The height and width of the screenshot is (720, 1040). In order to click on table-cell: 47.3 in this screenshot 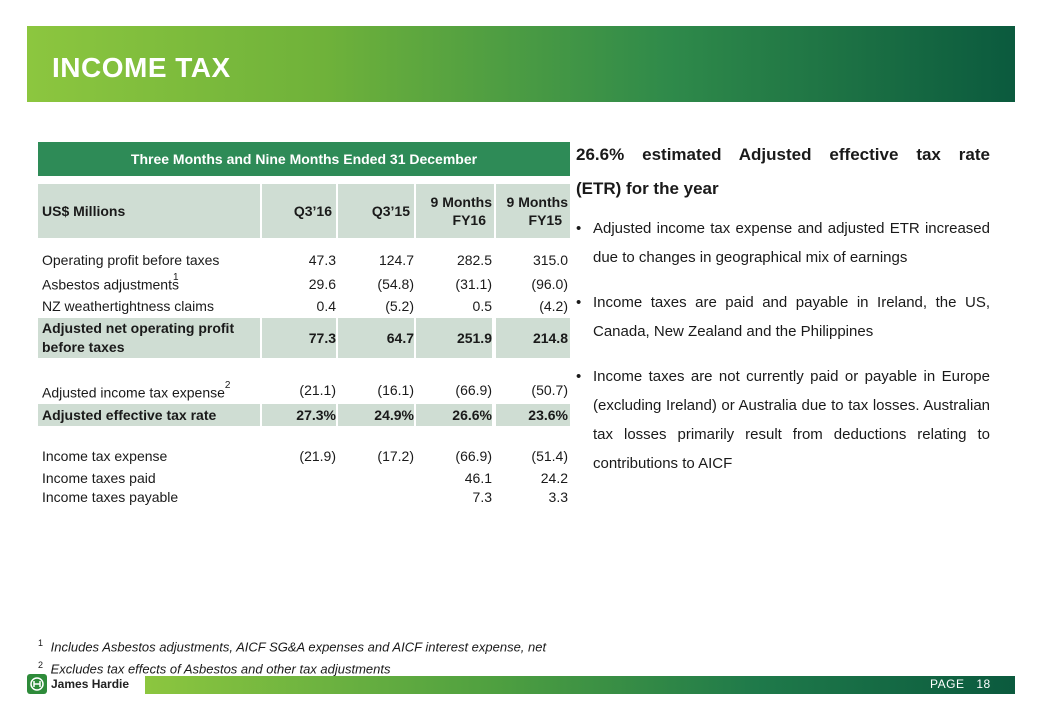, I will do `click(322, 260)`.